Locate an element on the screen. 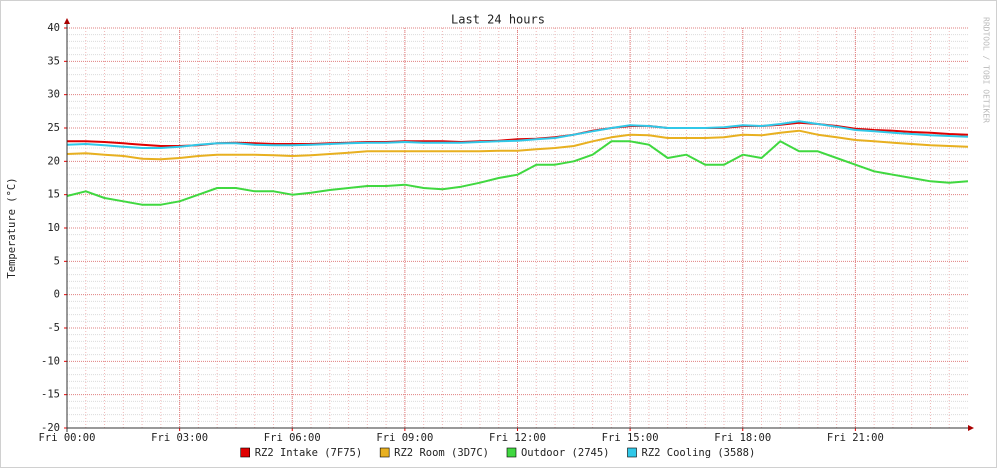 The image size is (997, 468). y-tick-label: 0 is located at coordinates (57, 295).